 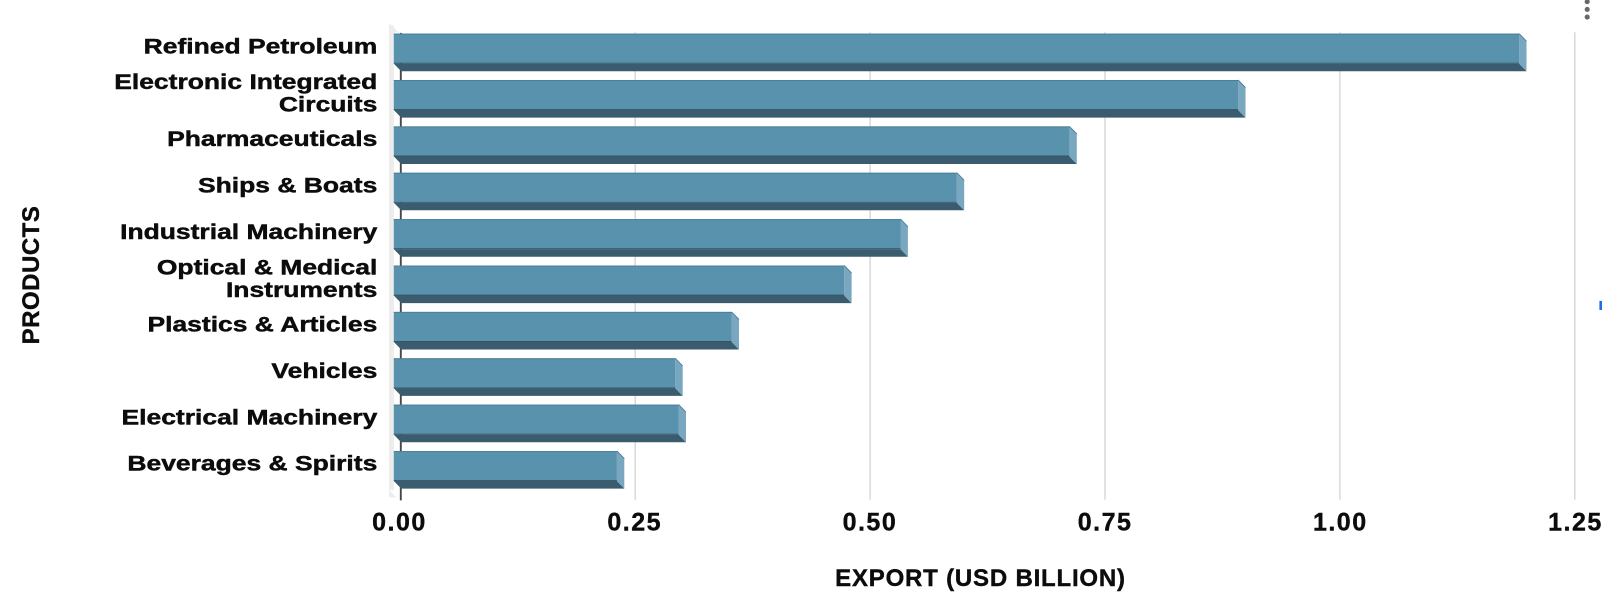 I want to click on svg-text: 1.25, so click(x=1575, y=522).